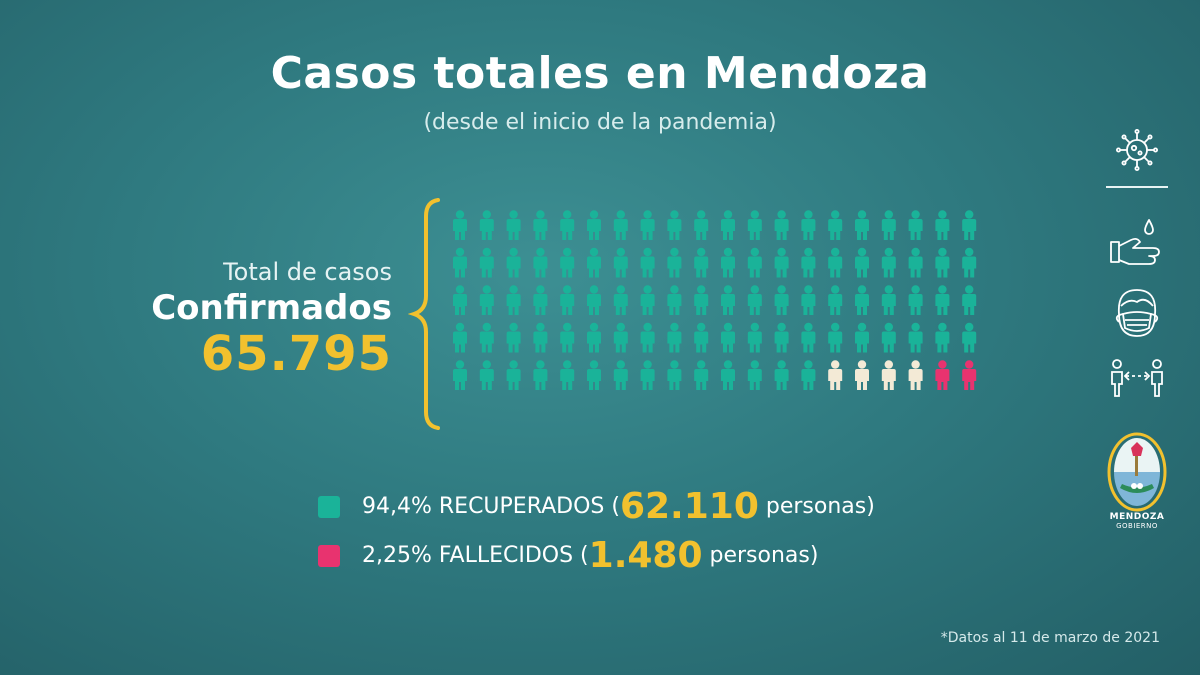  I want to click on page-title: Casos totales en Mendoza, so click(600, 73).